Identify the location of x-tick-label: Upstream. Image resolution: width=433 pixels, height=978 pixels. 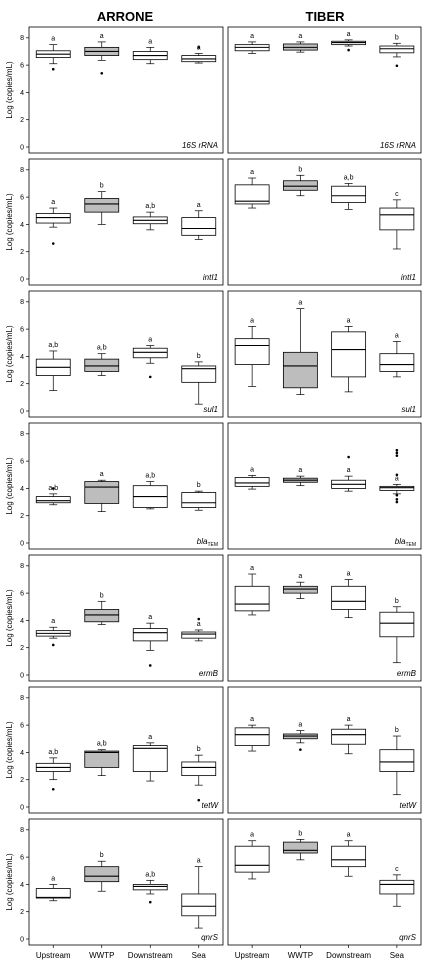
(252, 955).